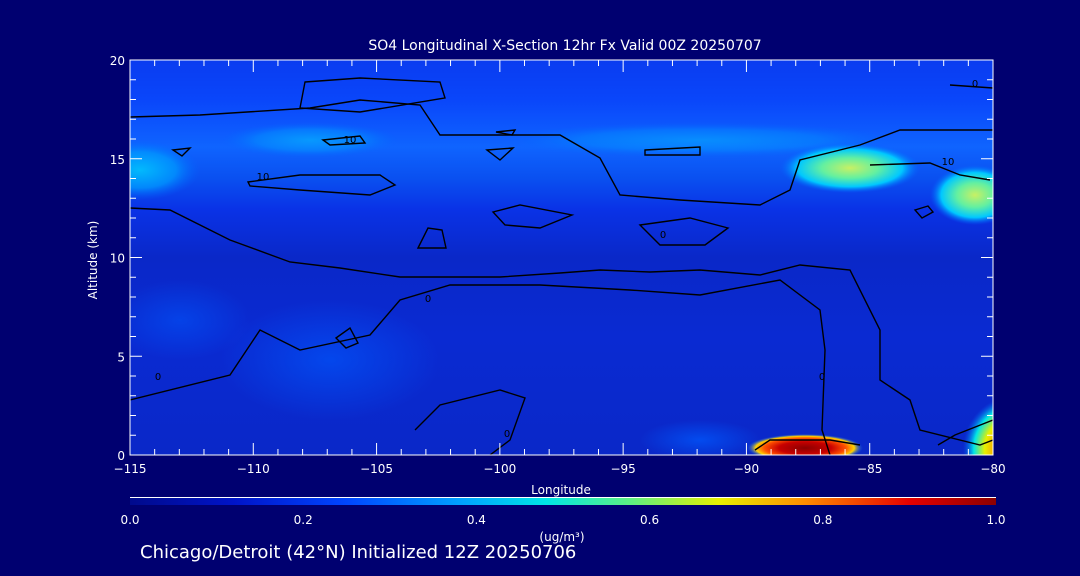  What do you see at coordinates (117, 61) in the screenshot?
I see `y-tick-label: 20` at bounding box center [117, 61].